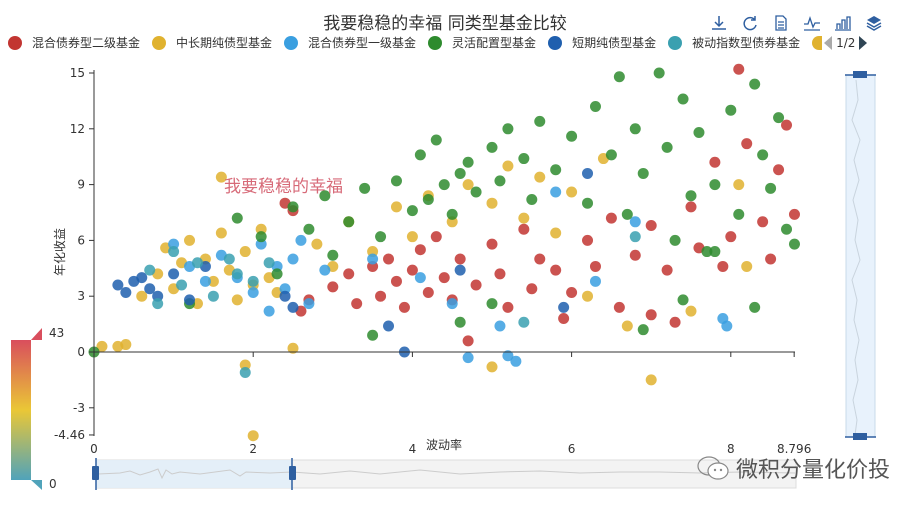  Describe the element at coordinates (863, 42) in the screenshot. I see `next-page-icon` at that location.